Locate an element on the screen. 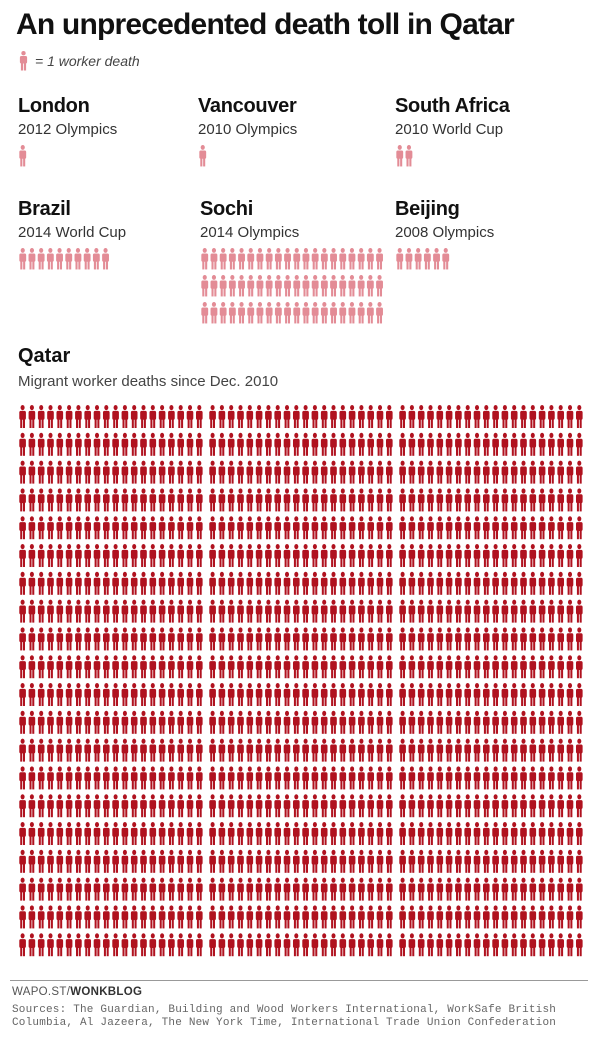 Image resolution: width=596 pixels, height=1043 pixels. event-pictogram is located at coordinates (64, 259).